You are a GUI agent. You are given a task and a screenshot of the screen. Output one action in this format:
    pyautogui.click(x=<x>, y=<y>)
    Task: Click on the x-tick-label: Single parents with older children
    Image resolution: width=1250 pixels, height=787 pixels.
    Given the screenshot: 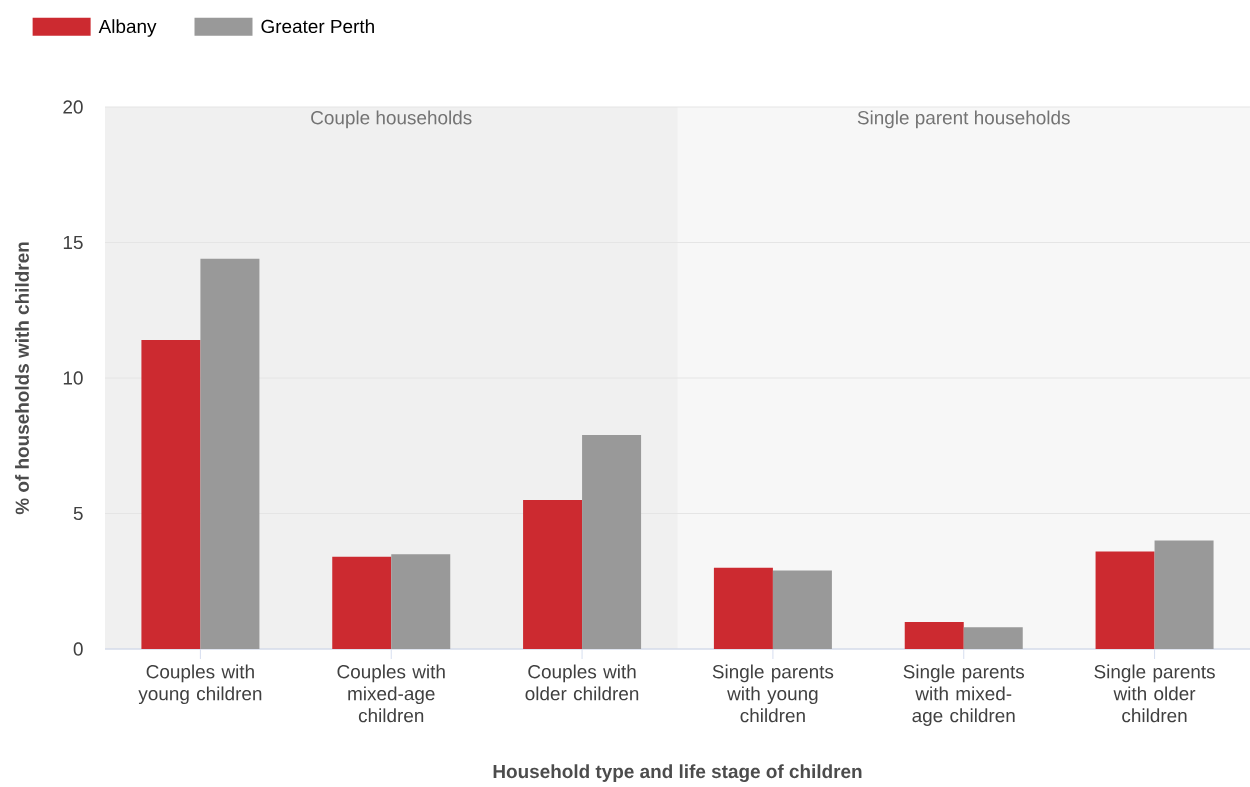 What is the action you would take?
    pyautogui.click(x=1154, y=693)
    